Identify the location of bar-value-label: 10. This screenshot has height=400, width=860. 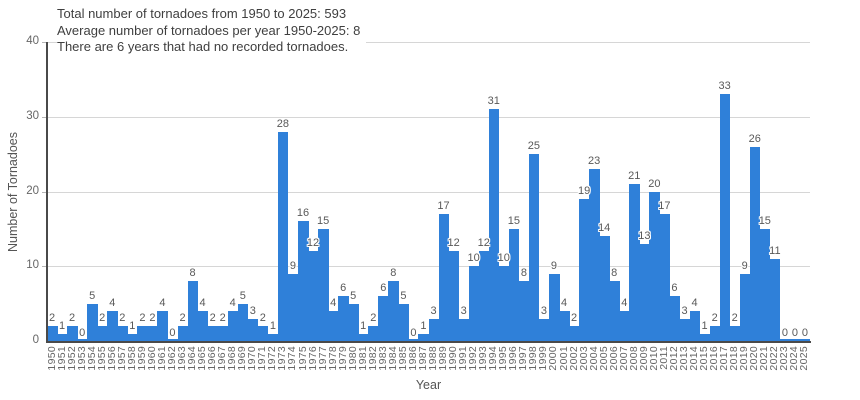
(473, 258).